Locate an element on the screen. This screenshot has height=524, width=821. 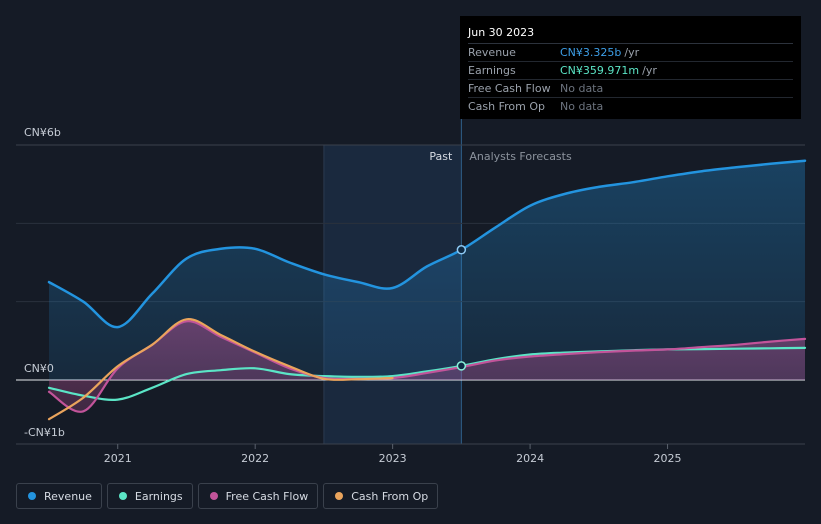
tooltip-row: Revenue CN¥3.325b/yr is located at coordinates (630, 53).